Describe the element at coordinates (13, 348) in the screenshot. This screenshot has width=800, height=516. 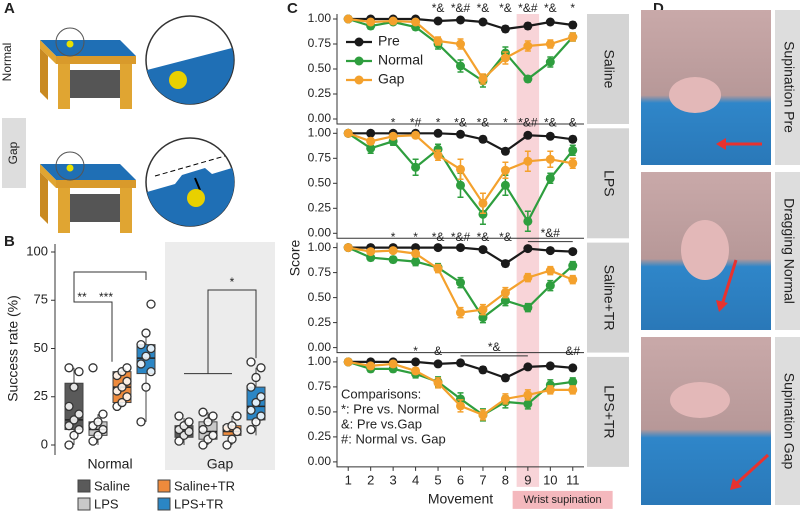
I see `y-label: Success rate (%)` at that location.